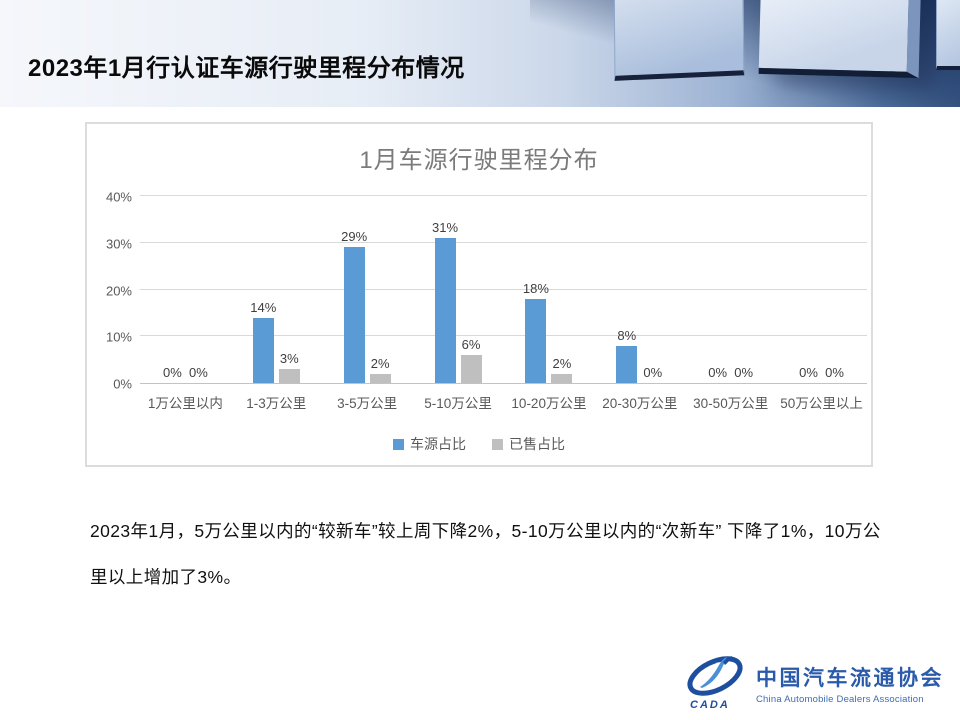 The height and width of the screenshot is (720, 960). I want to click on bar-slot: 29%, so click(354, 306).